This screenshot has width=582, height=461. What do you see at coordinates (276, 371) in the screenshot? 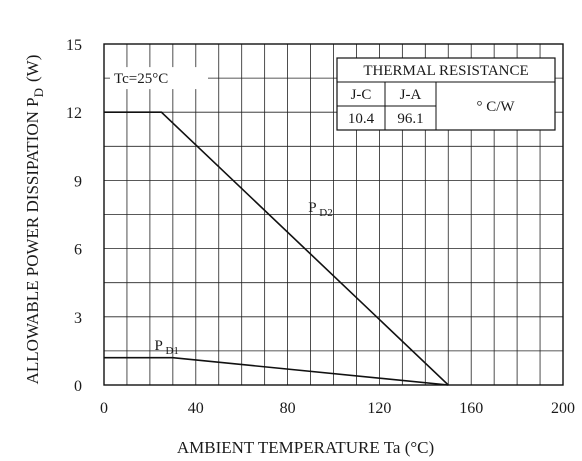
I see `series-line-pd1` at bounding box center [276, 371].